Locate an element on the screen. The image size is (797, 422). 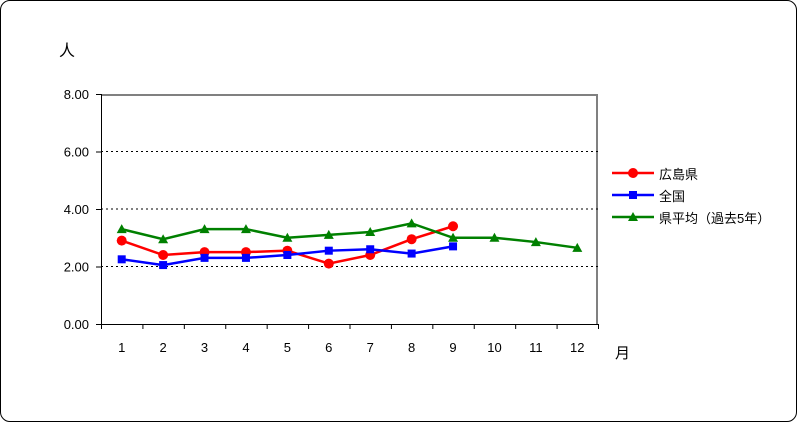
x-tick-label: 12 is located at coordinates (577, 347).